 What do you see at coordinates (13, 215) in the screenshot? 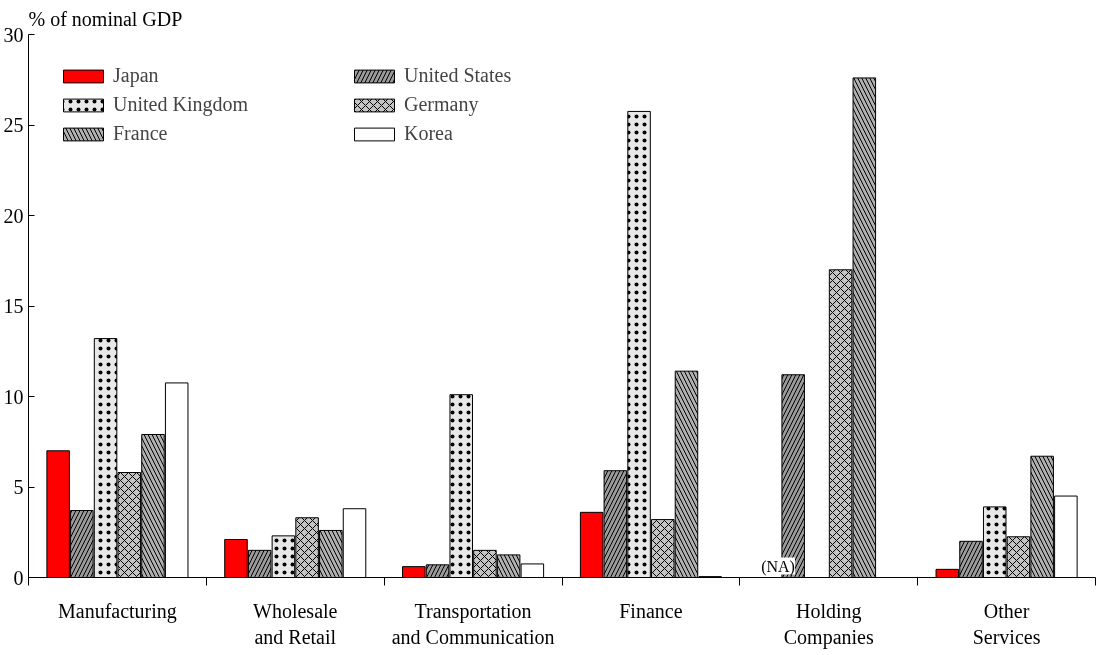
I see `y-tick-label: 20` at bounding box center [13, 215].